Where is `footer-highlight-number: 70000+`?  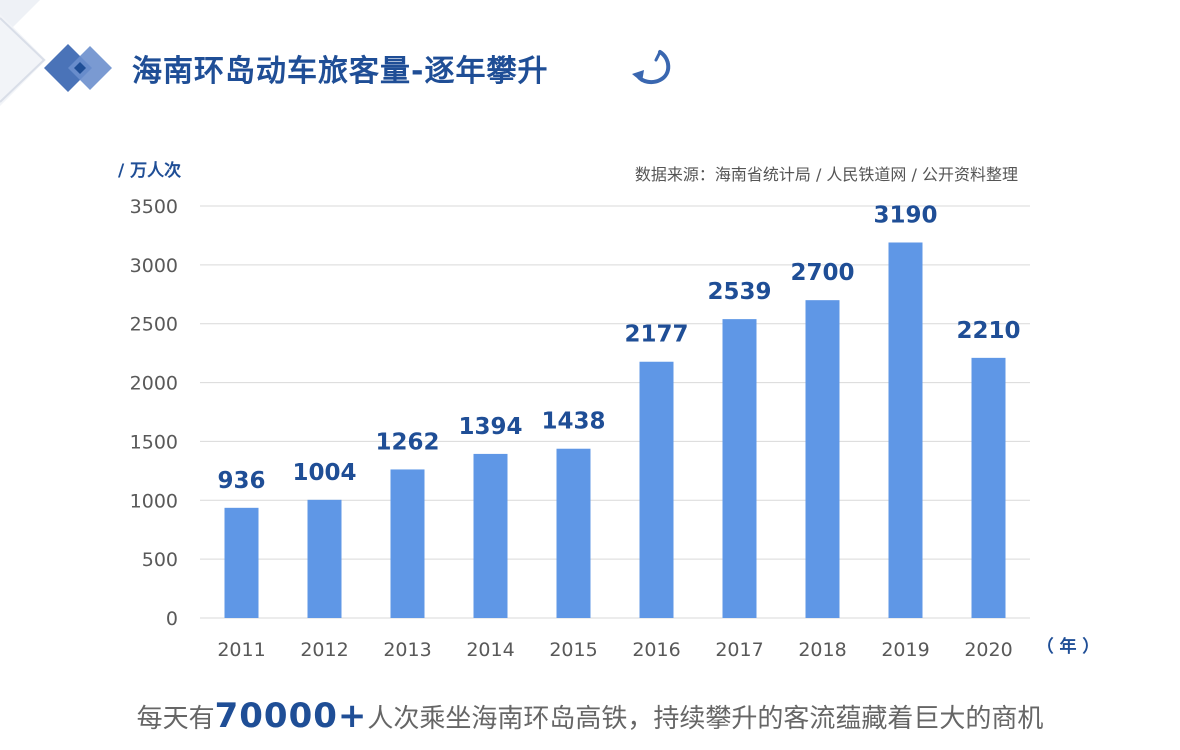 footer-highlight-number: 70000+ is located at coordinates (291, 716).